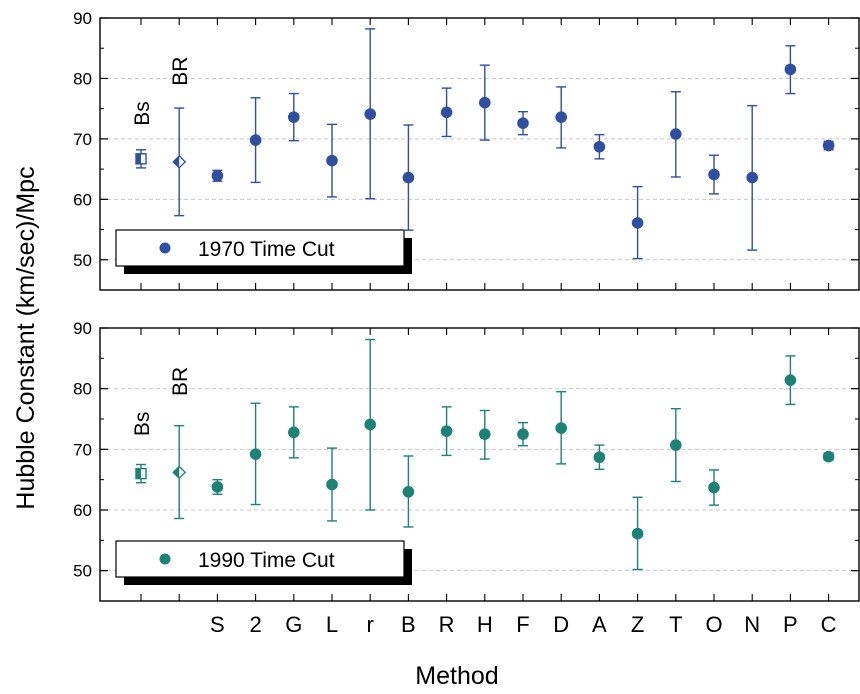 The height and width of the screenshot is (694, 860). What do you see at coordinates (82, 571) in the screenshot?
I see `y-tick-label: 50` at bounding box center [82, 571].